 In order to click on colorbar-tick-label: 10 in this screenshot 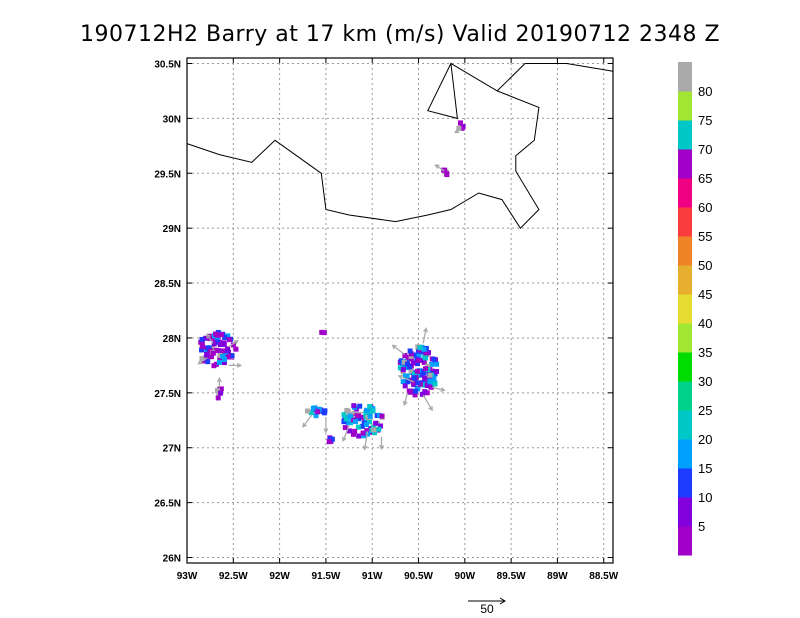, I will do `click(705, 497)`.